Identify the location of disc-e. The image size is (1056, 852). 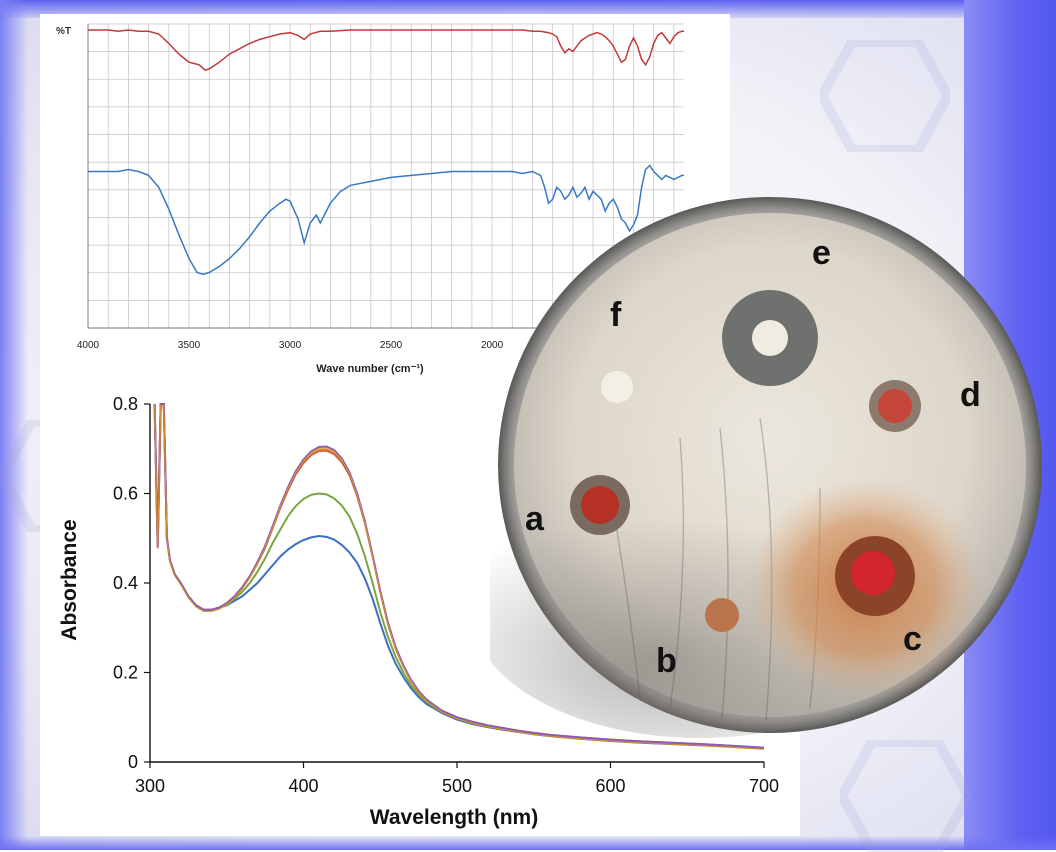
(770, 338).